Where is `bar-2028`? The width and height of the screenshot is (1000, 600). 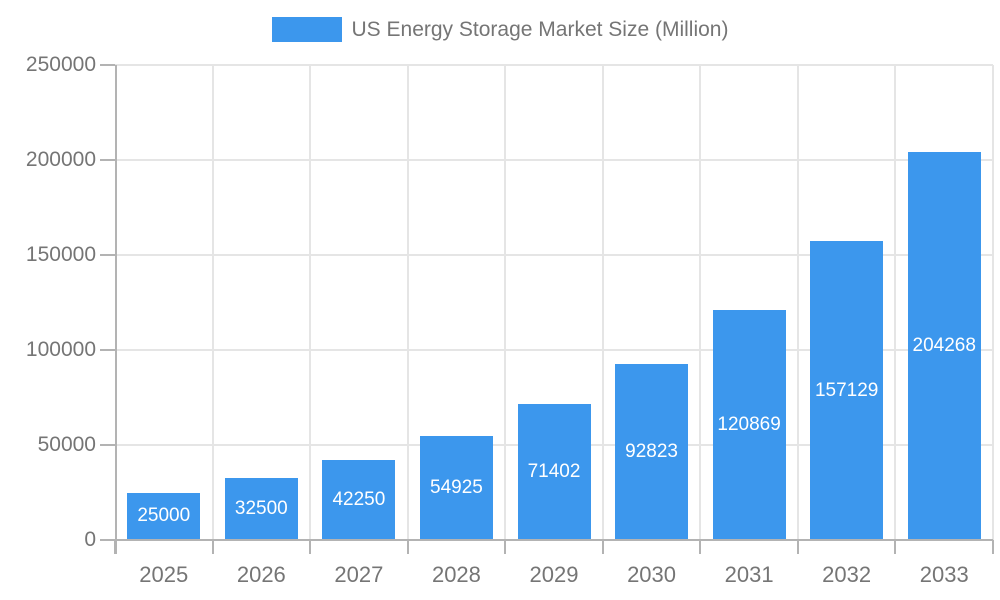
bar-2028 is located at coordinates (456, 487).